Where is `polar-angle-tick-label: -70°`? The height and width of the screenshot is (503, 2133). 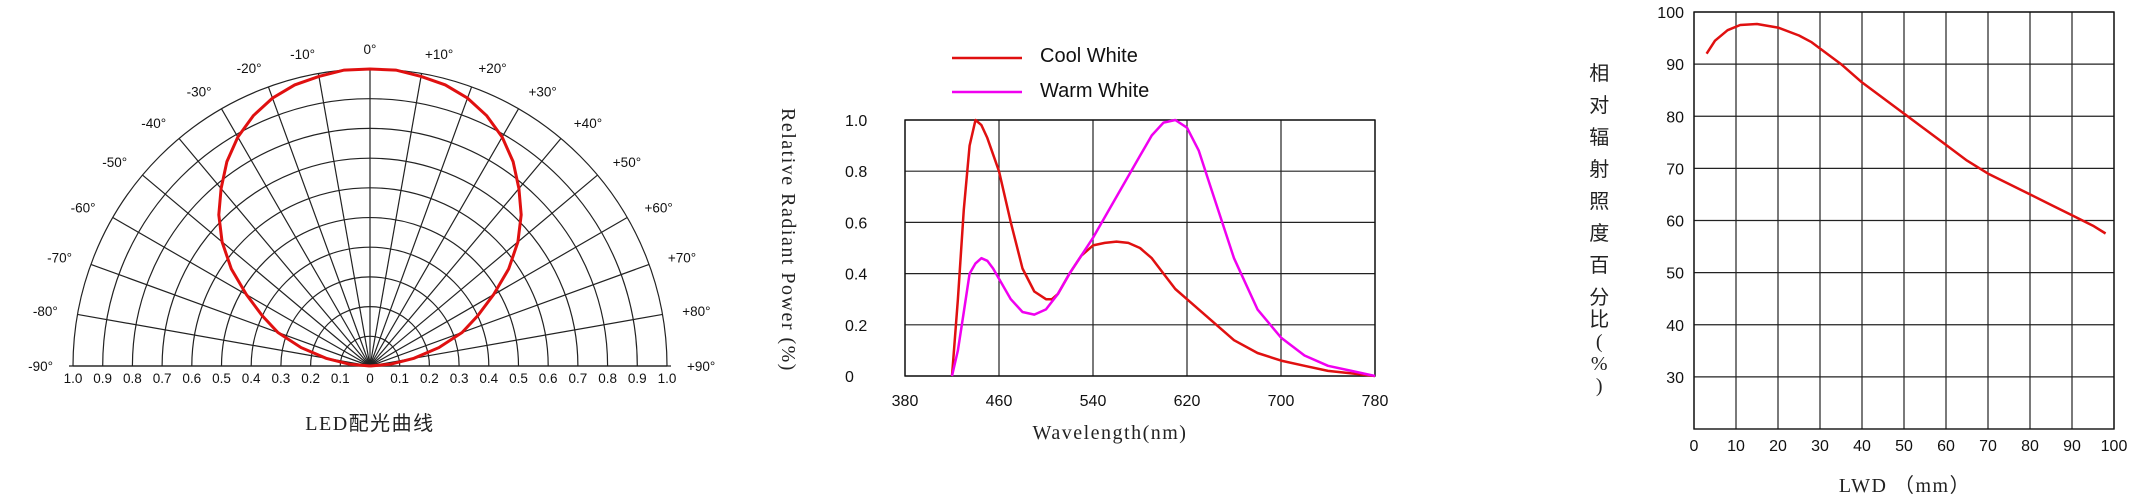
polar-angle-tick-label: -70° is located at coordinates (59, 258).